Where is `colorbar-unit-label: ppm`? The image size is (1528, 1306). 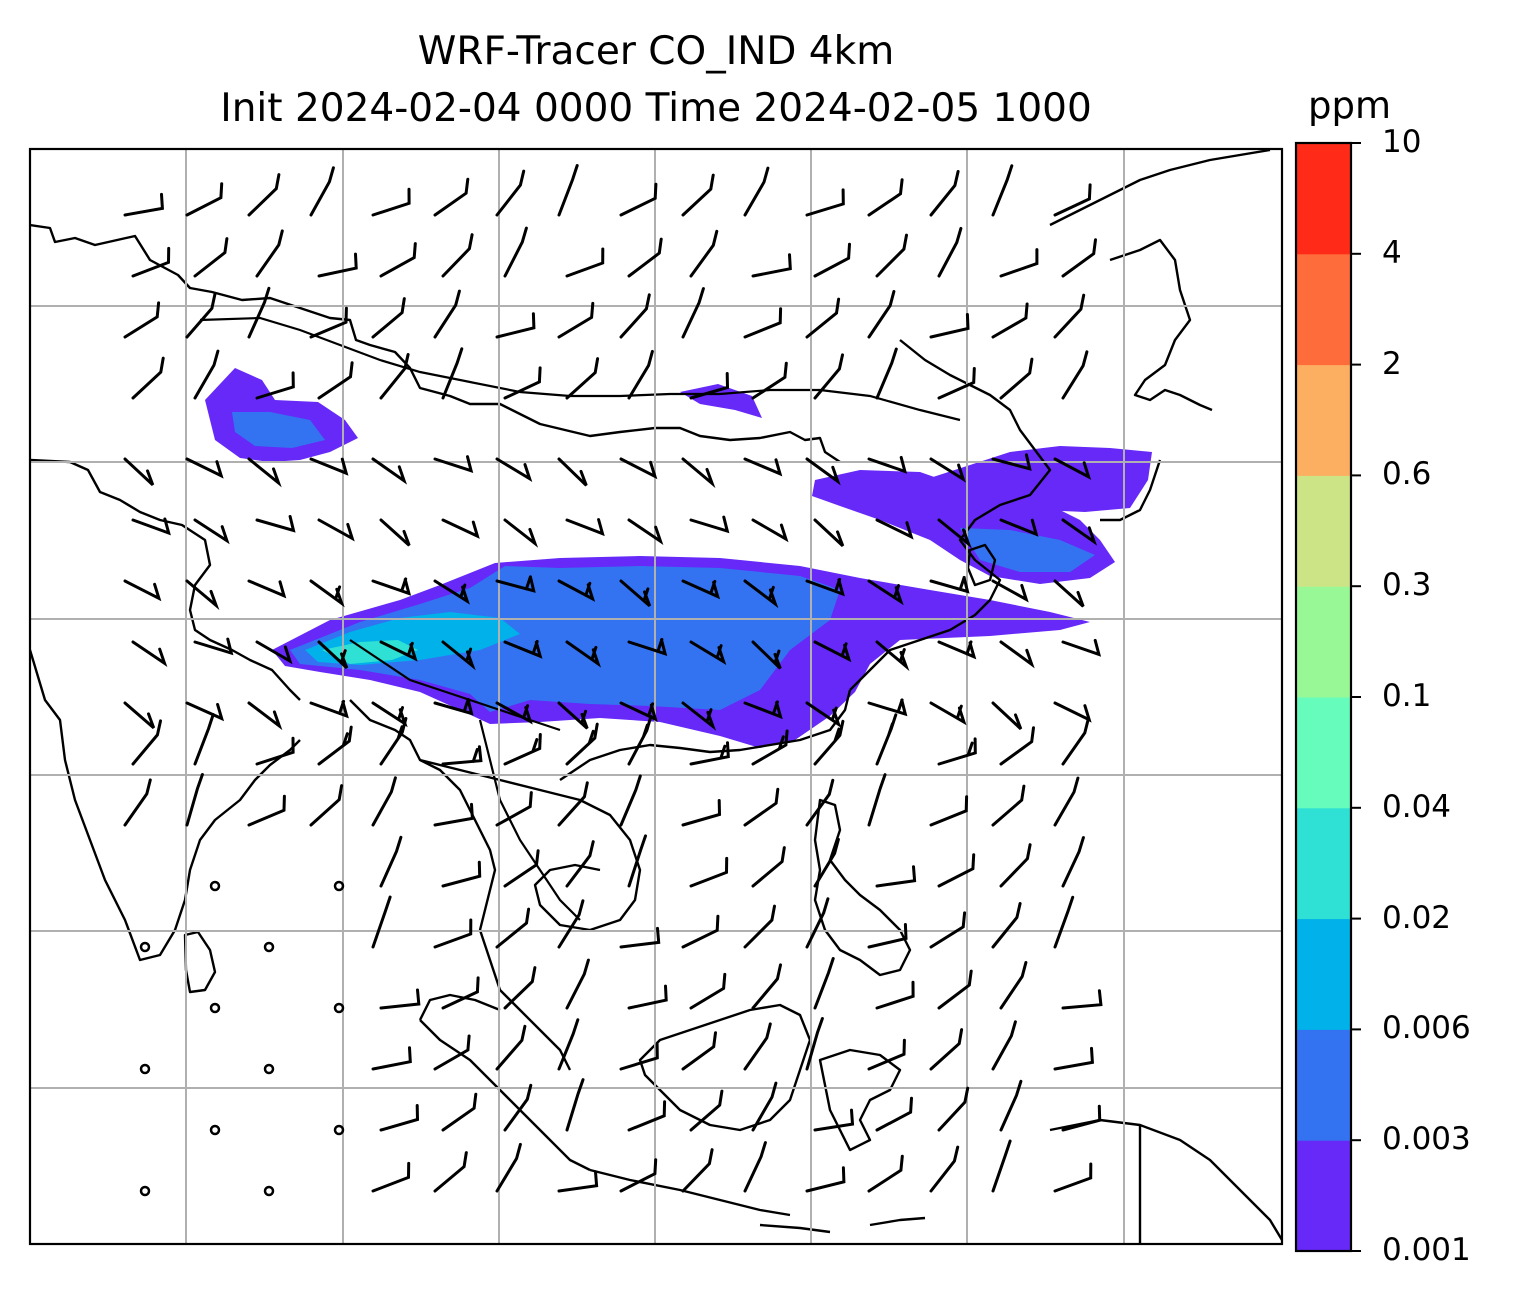 colorbar-unit-label: ppm is located at coordinates (1350, 105).